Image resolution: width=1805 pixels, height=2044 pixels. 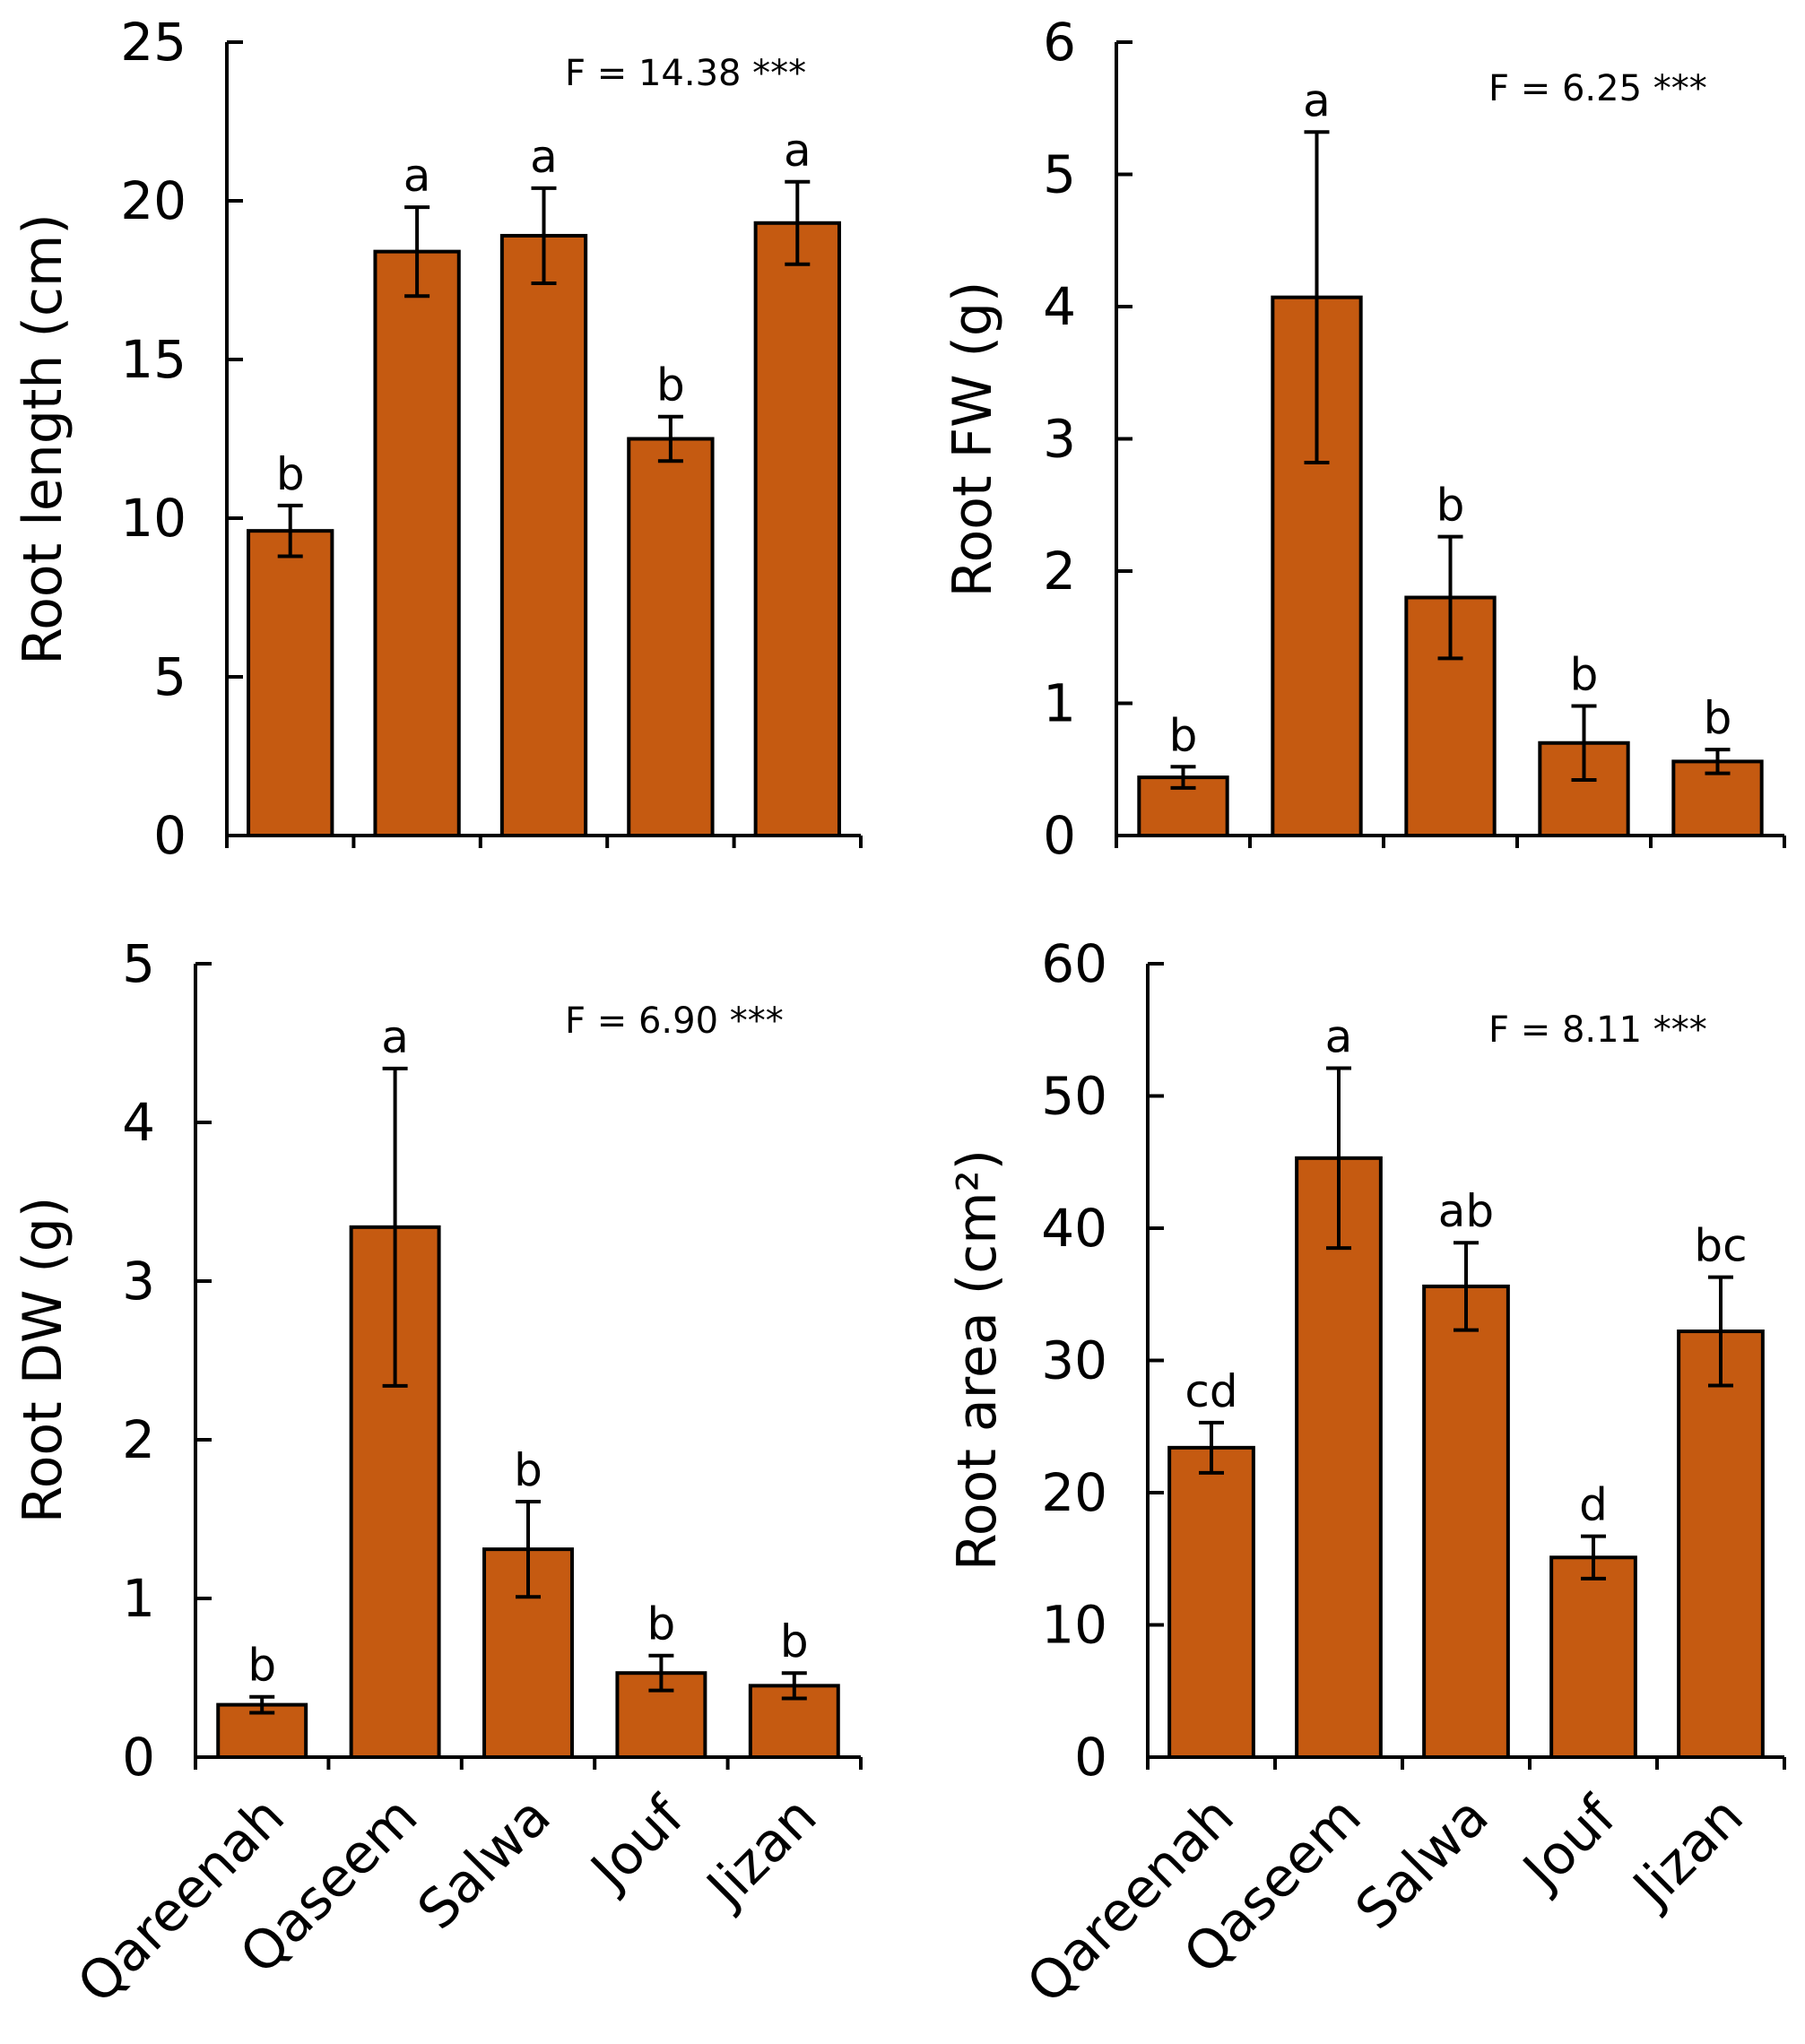 I want to click on y-tick-label: 6, so click(x=1059, y=42).